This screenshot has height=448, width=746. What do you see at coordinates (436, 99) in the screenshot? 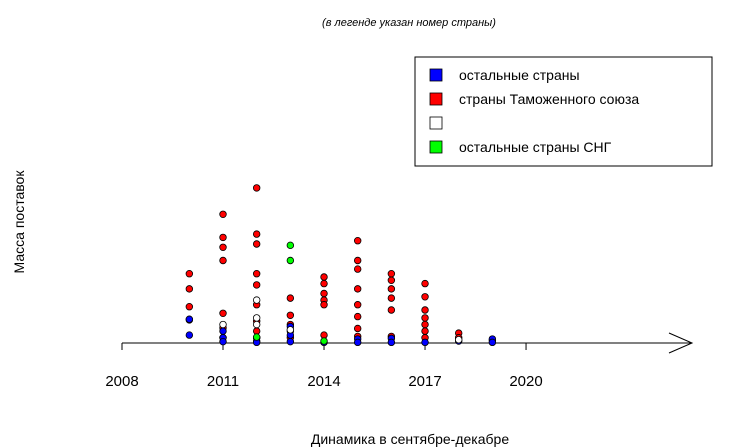
I see `legend-swatch-customs-union` at bounding box center [436, 99].